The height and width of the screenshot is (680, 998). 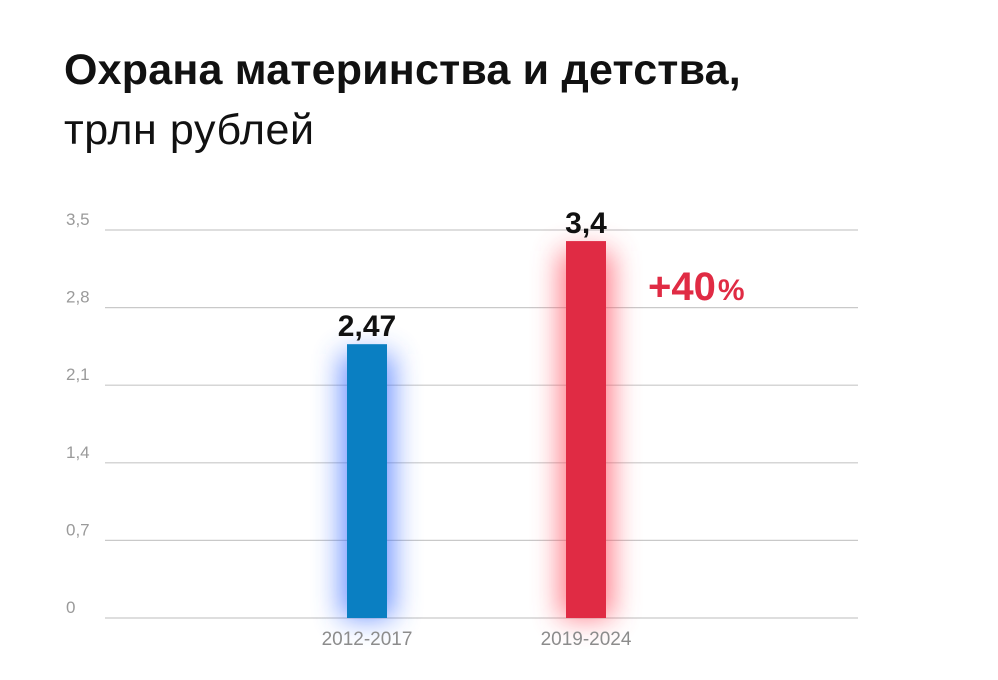 I want to click on y-tick-label: 3,5, so click(x=78, y=219).